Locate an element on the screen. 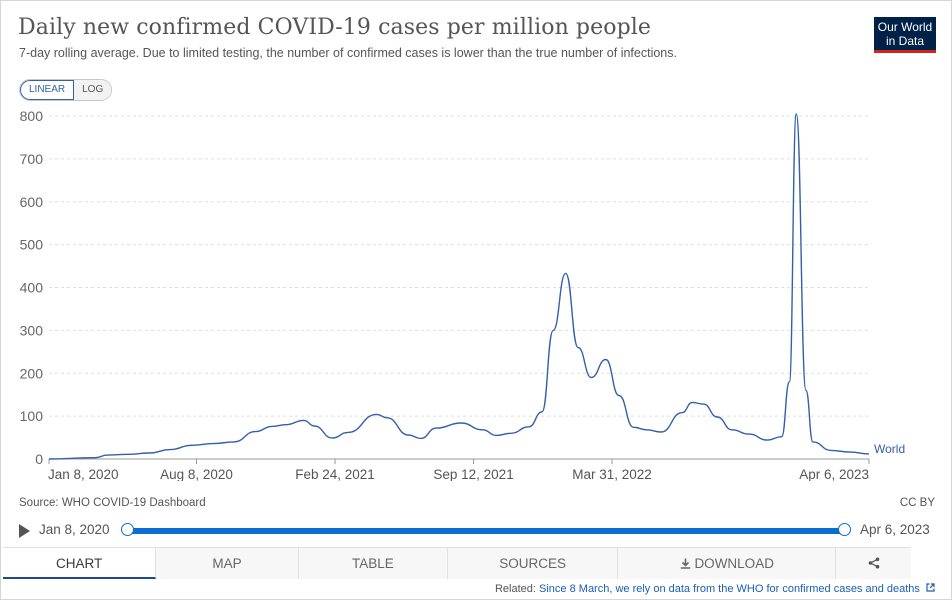 The width and height of the screenshot is (952, 600). tab-bar: CHART MAP TABLE SOURCES DOWNLOAD is located at coordinates (457, 563).